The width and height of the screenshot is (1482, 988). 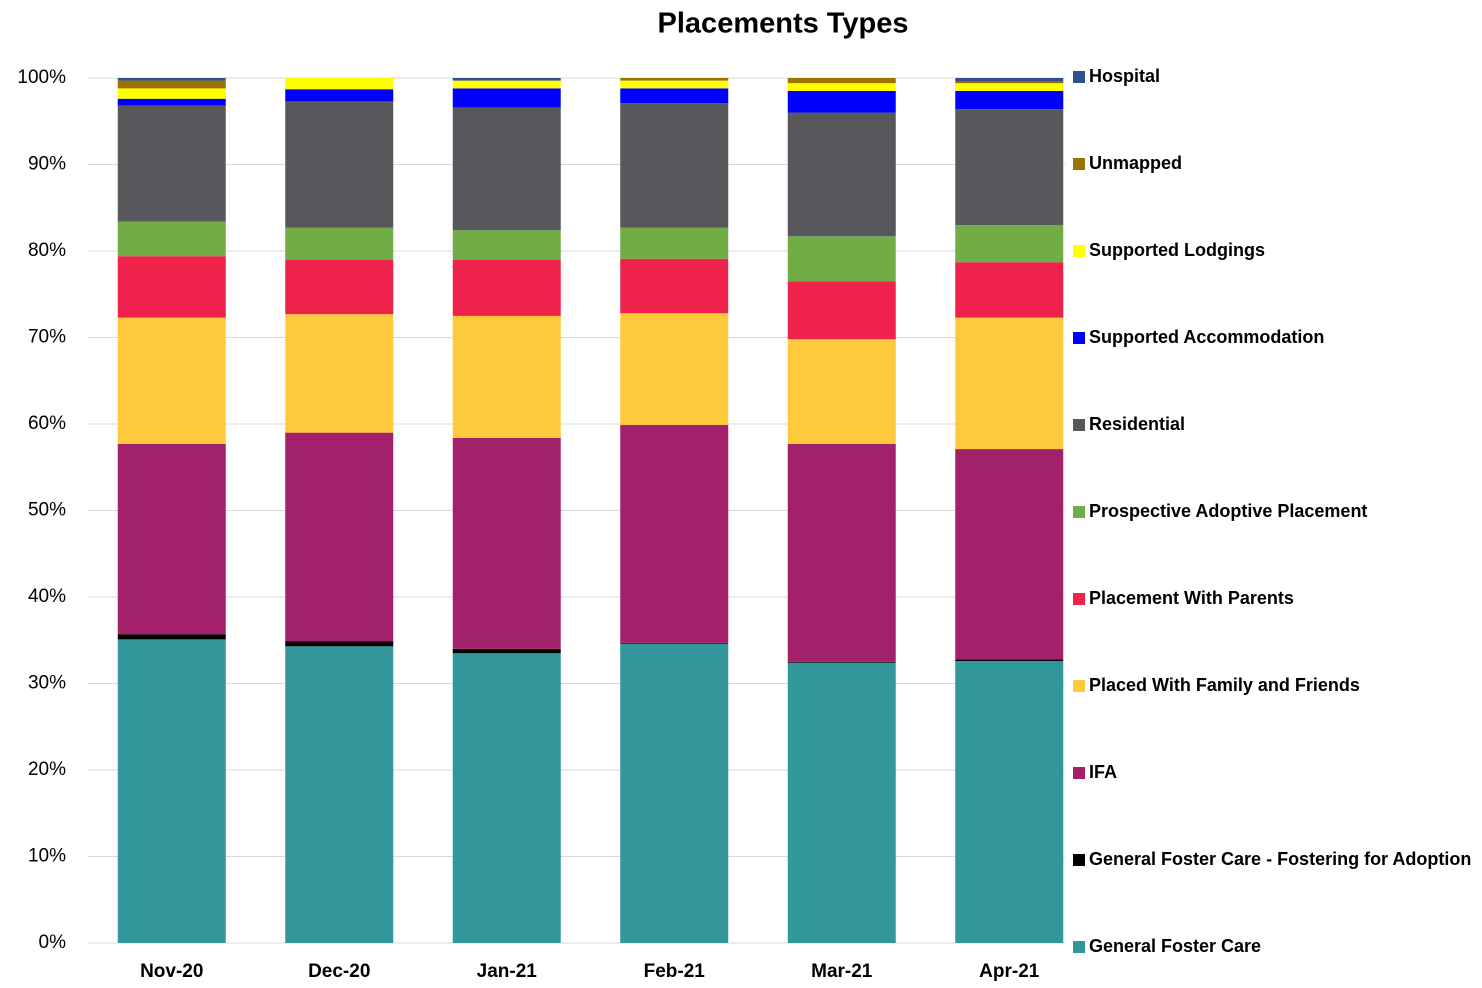 What do you see at coordinates (47, 250) in the screenshot?
I see `y-tick-label: 80%` at bounding box center [47, 250].